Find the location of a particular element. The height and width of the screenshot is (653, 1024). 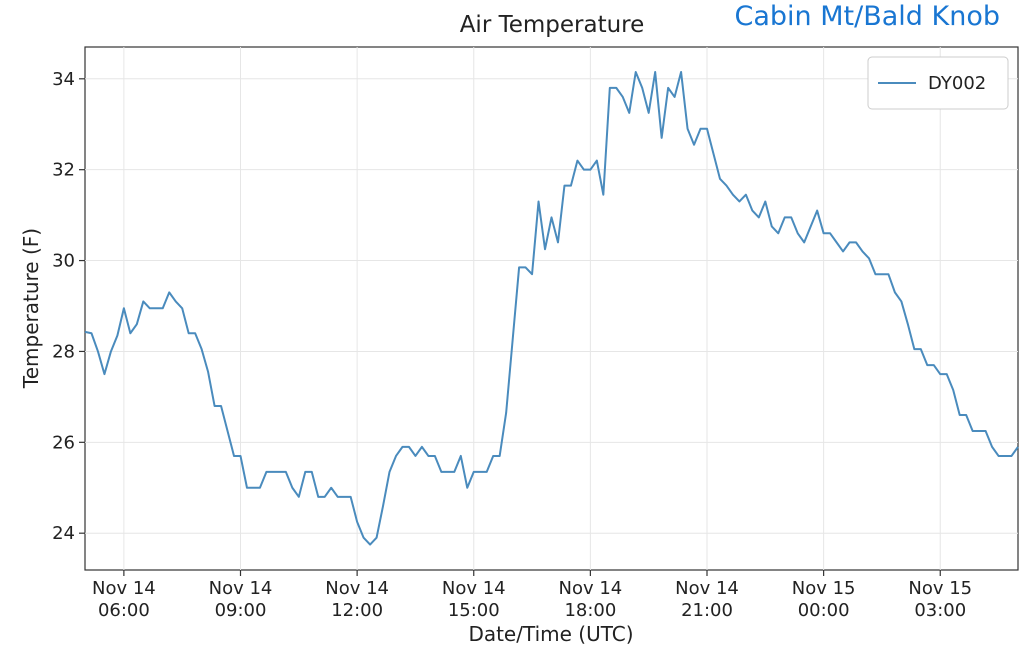

station-name: Cabin Mt/Bald Knob is located at coordinates (867, 16).